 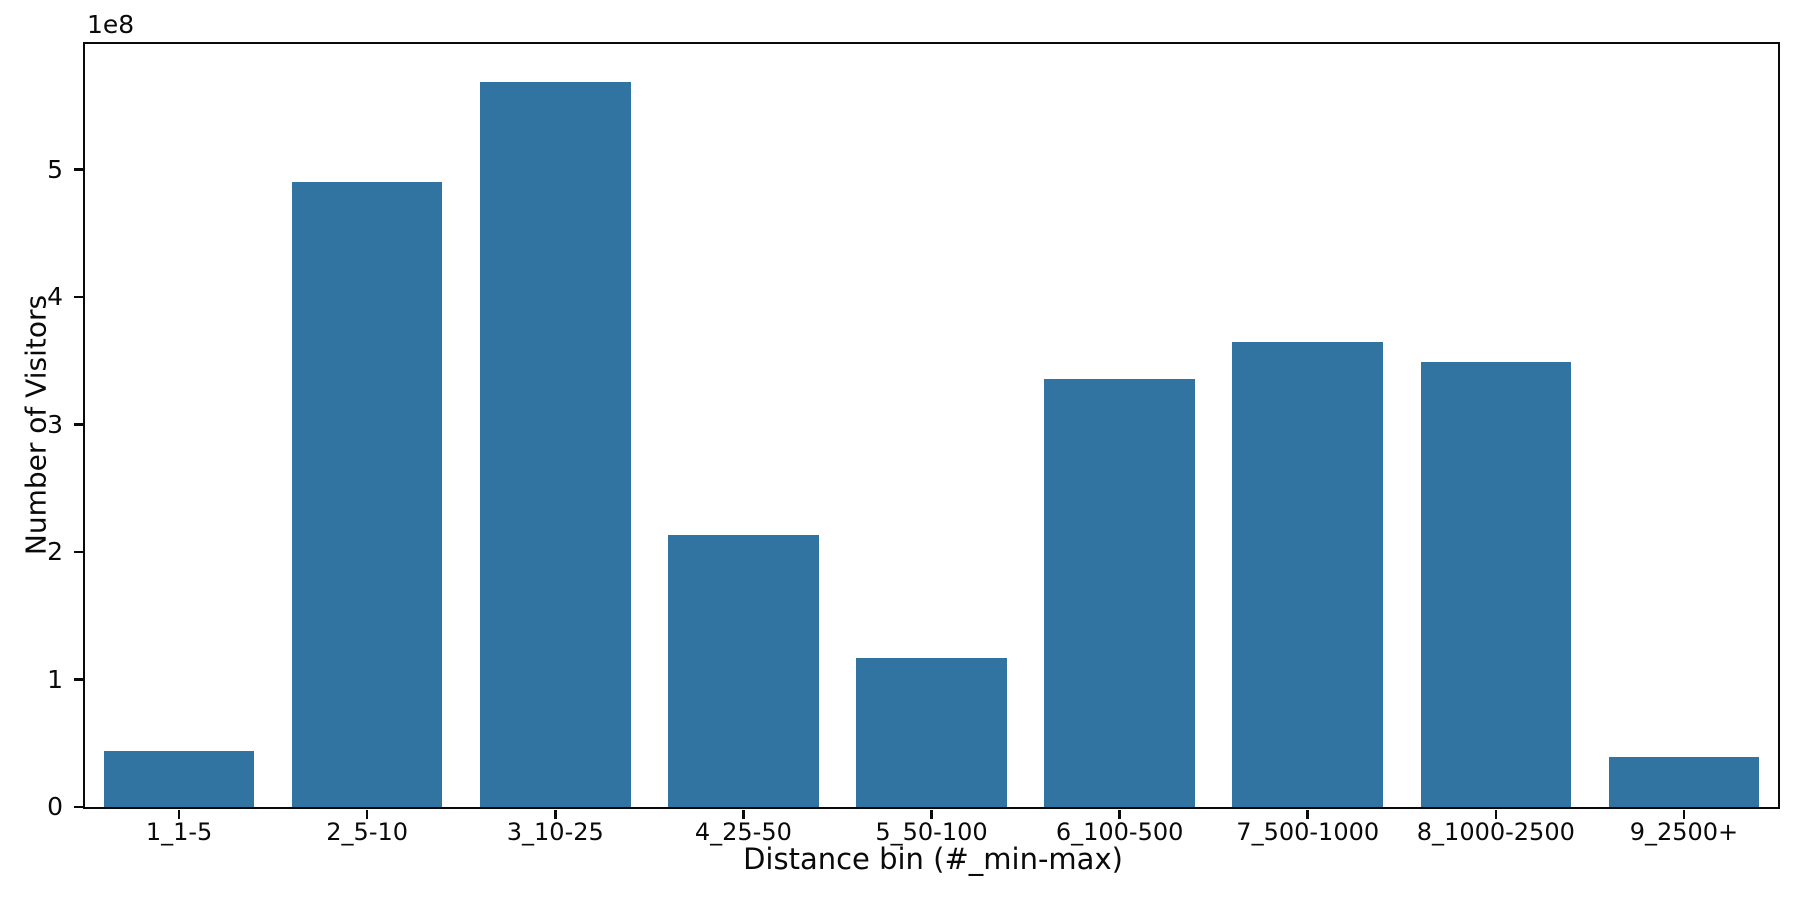 What do you see at coordinates (931, 832) in the screenshot?
I see `x-tick-label: 5_50-100` at bounding box center [931, 832].